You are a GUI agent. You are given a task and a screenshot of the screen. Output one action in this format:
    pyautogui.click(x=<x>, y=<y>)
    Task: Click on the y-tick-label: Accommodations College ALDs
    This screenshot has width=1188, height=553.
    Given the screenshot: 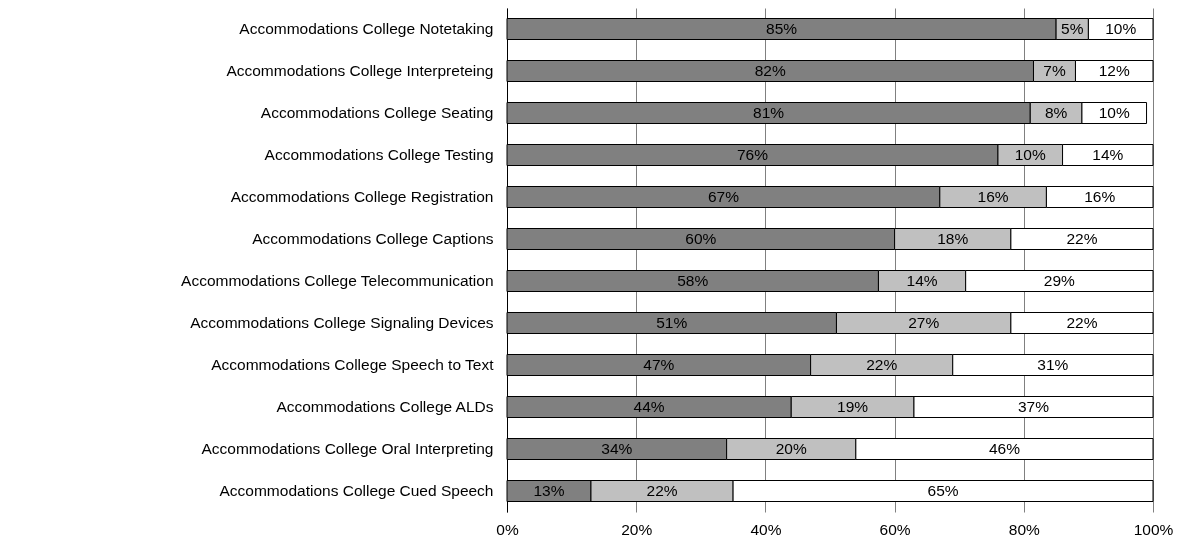 What is the action you would take?
    pyautogui.click(x=385, y=406)
    